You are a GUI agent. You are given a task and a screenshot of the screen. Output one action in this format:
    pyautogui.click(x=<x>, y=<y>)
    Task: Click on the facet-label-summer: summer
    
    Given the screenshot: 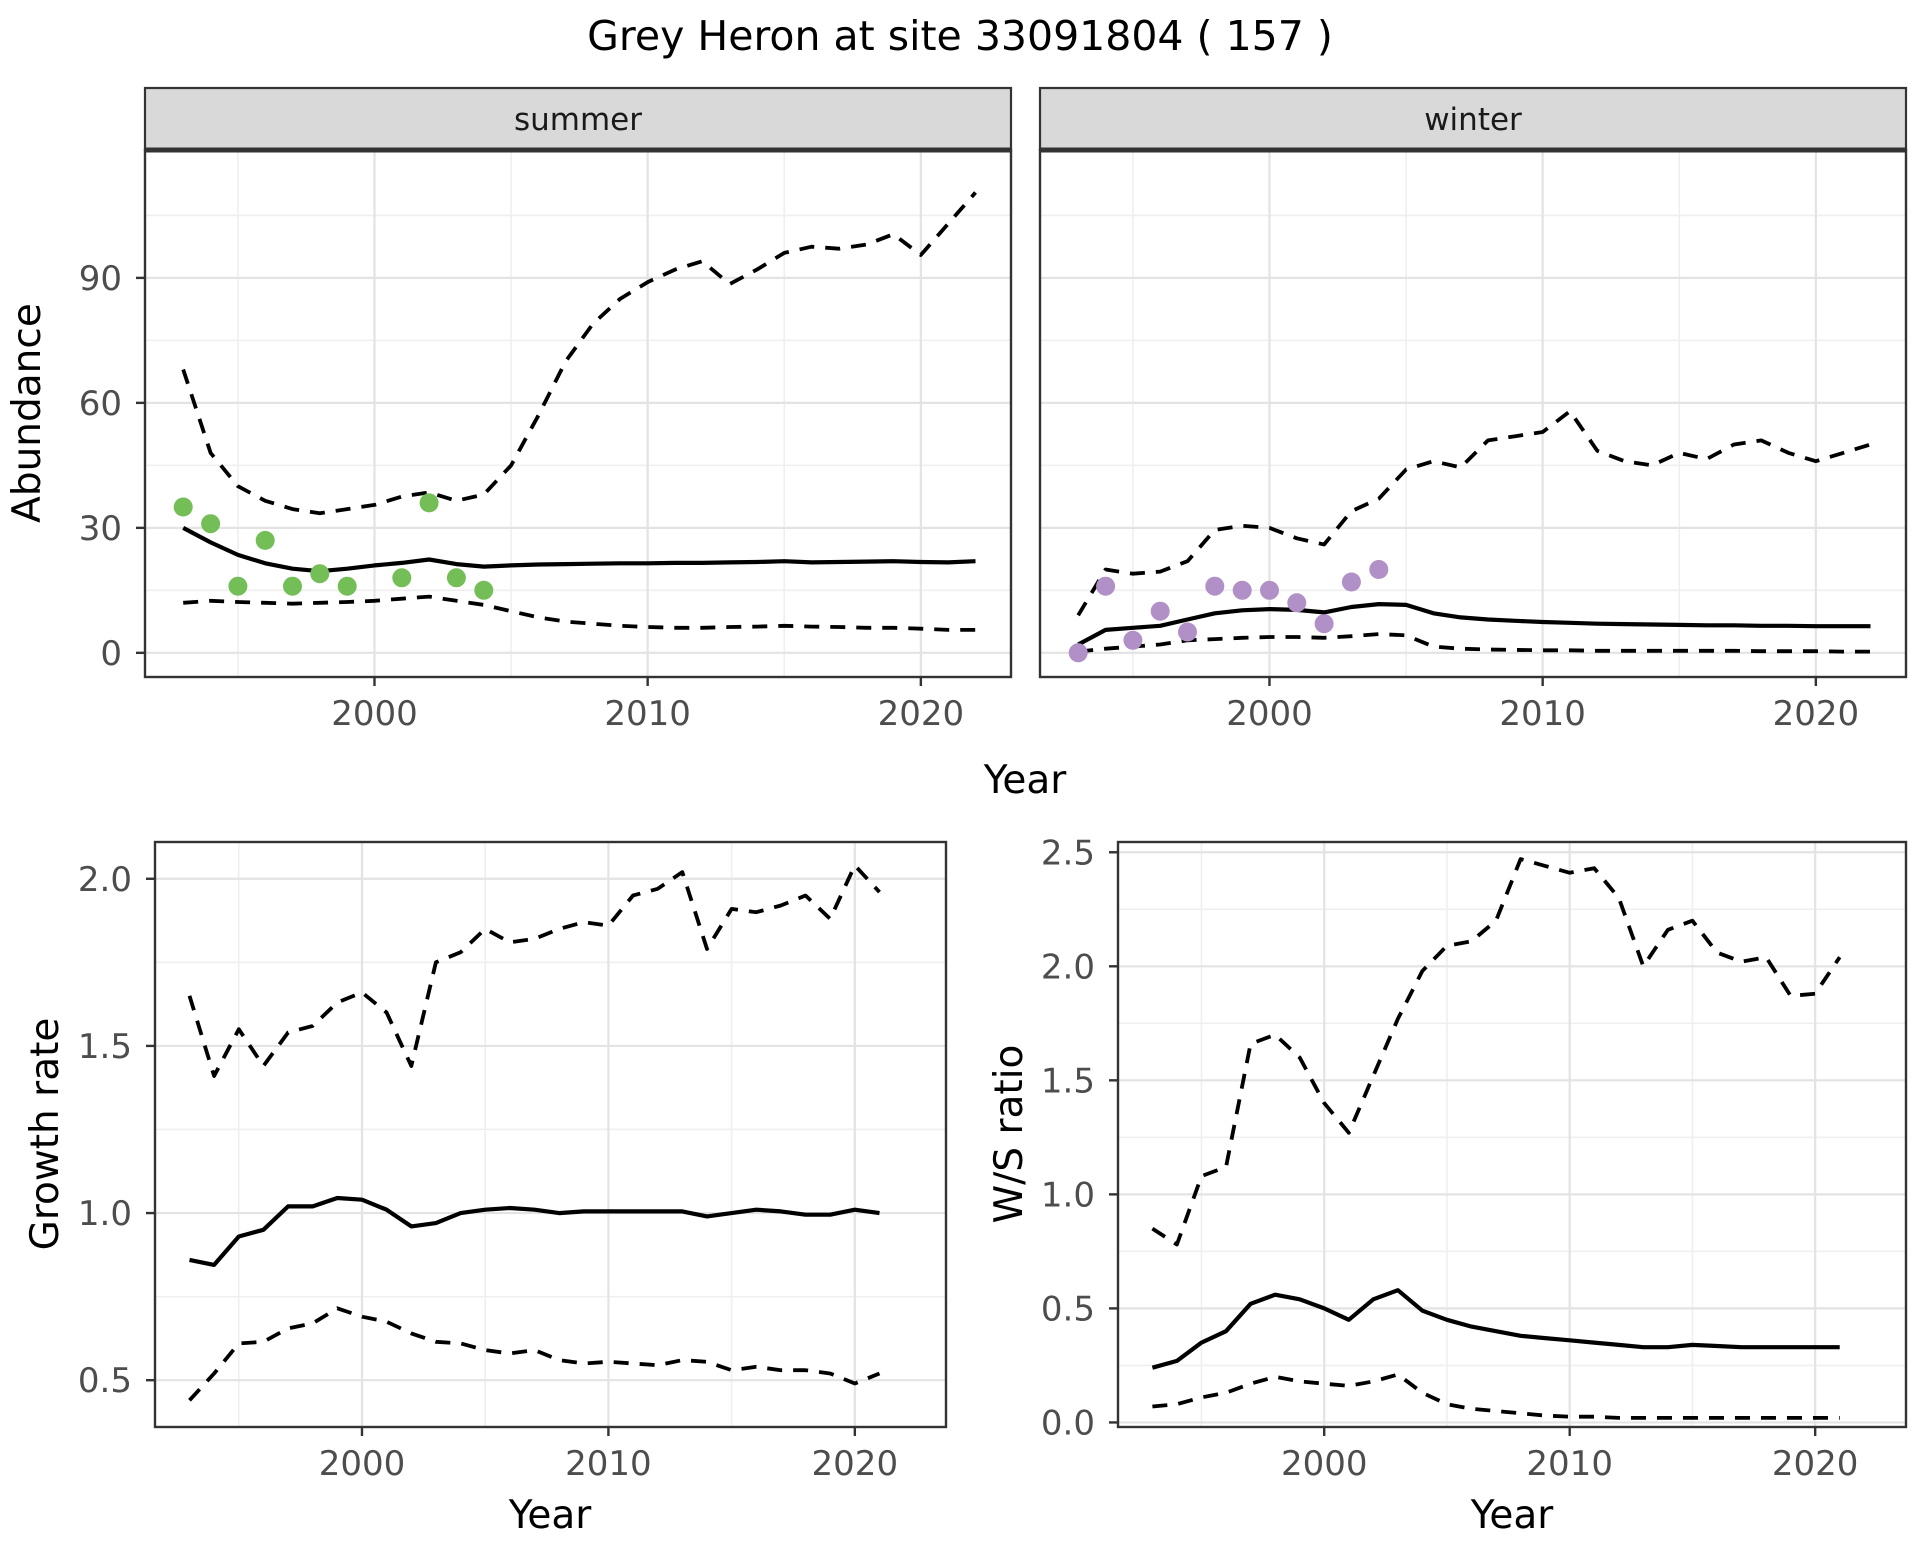 What is the action you would take?
    pyautogui.click(x=578, y=120)
    